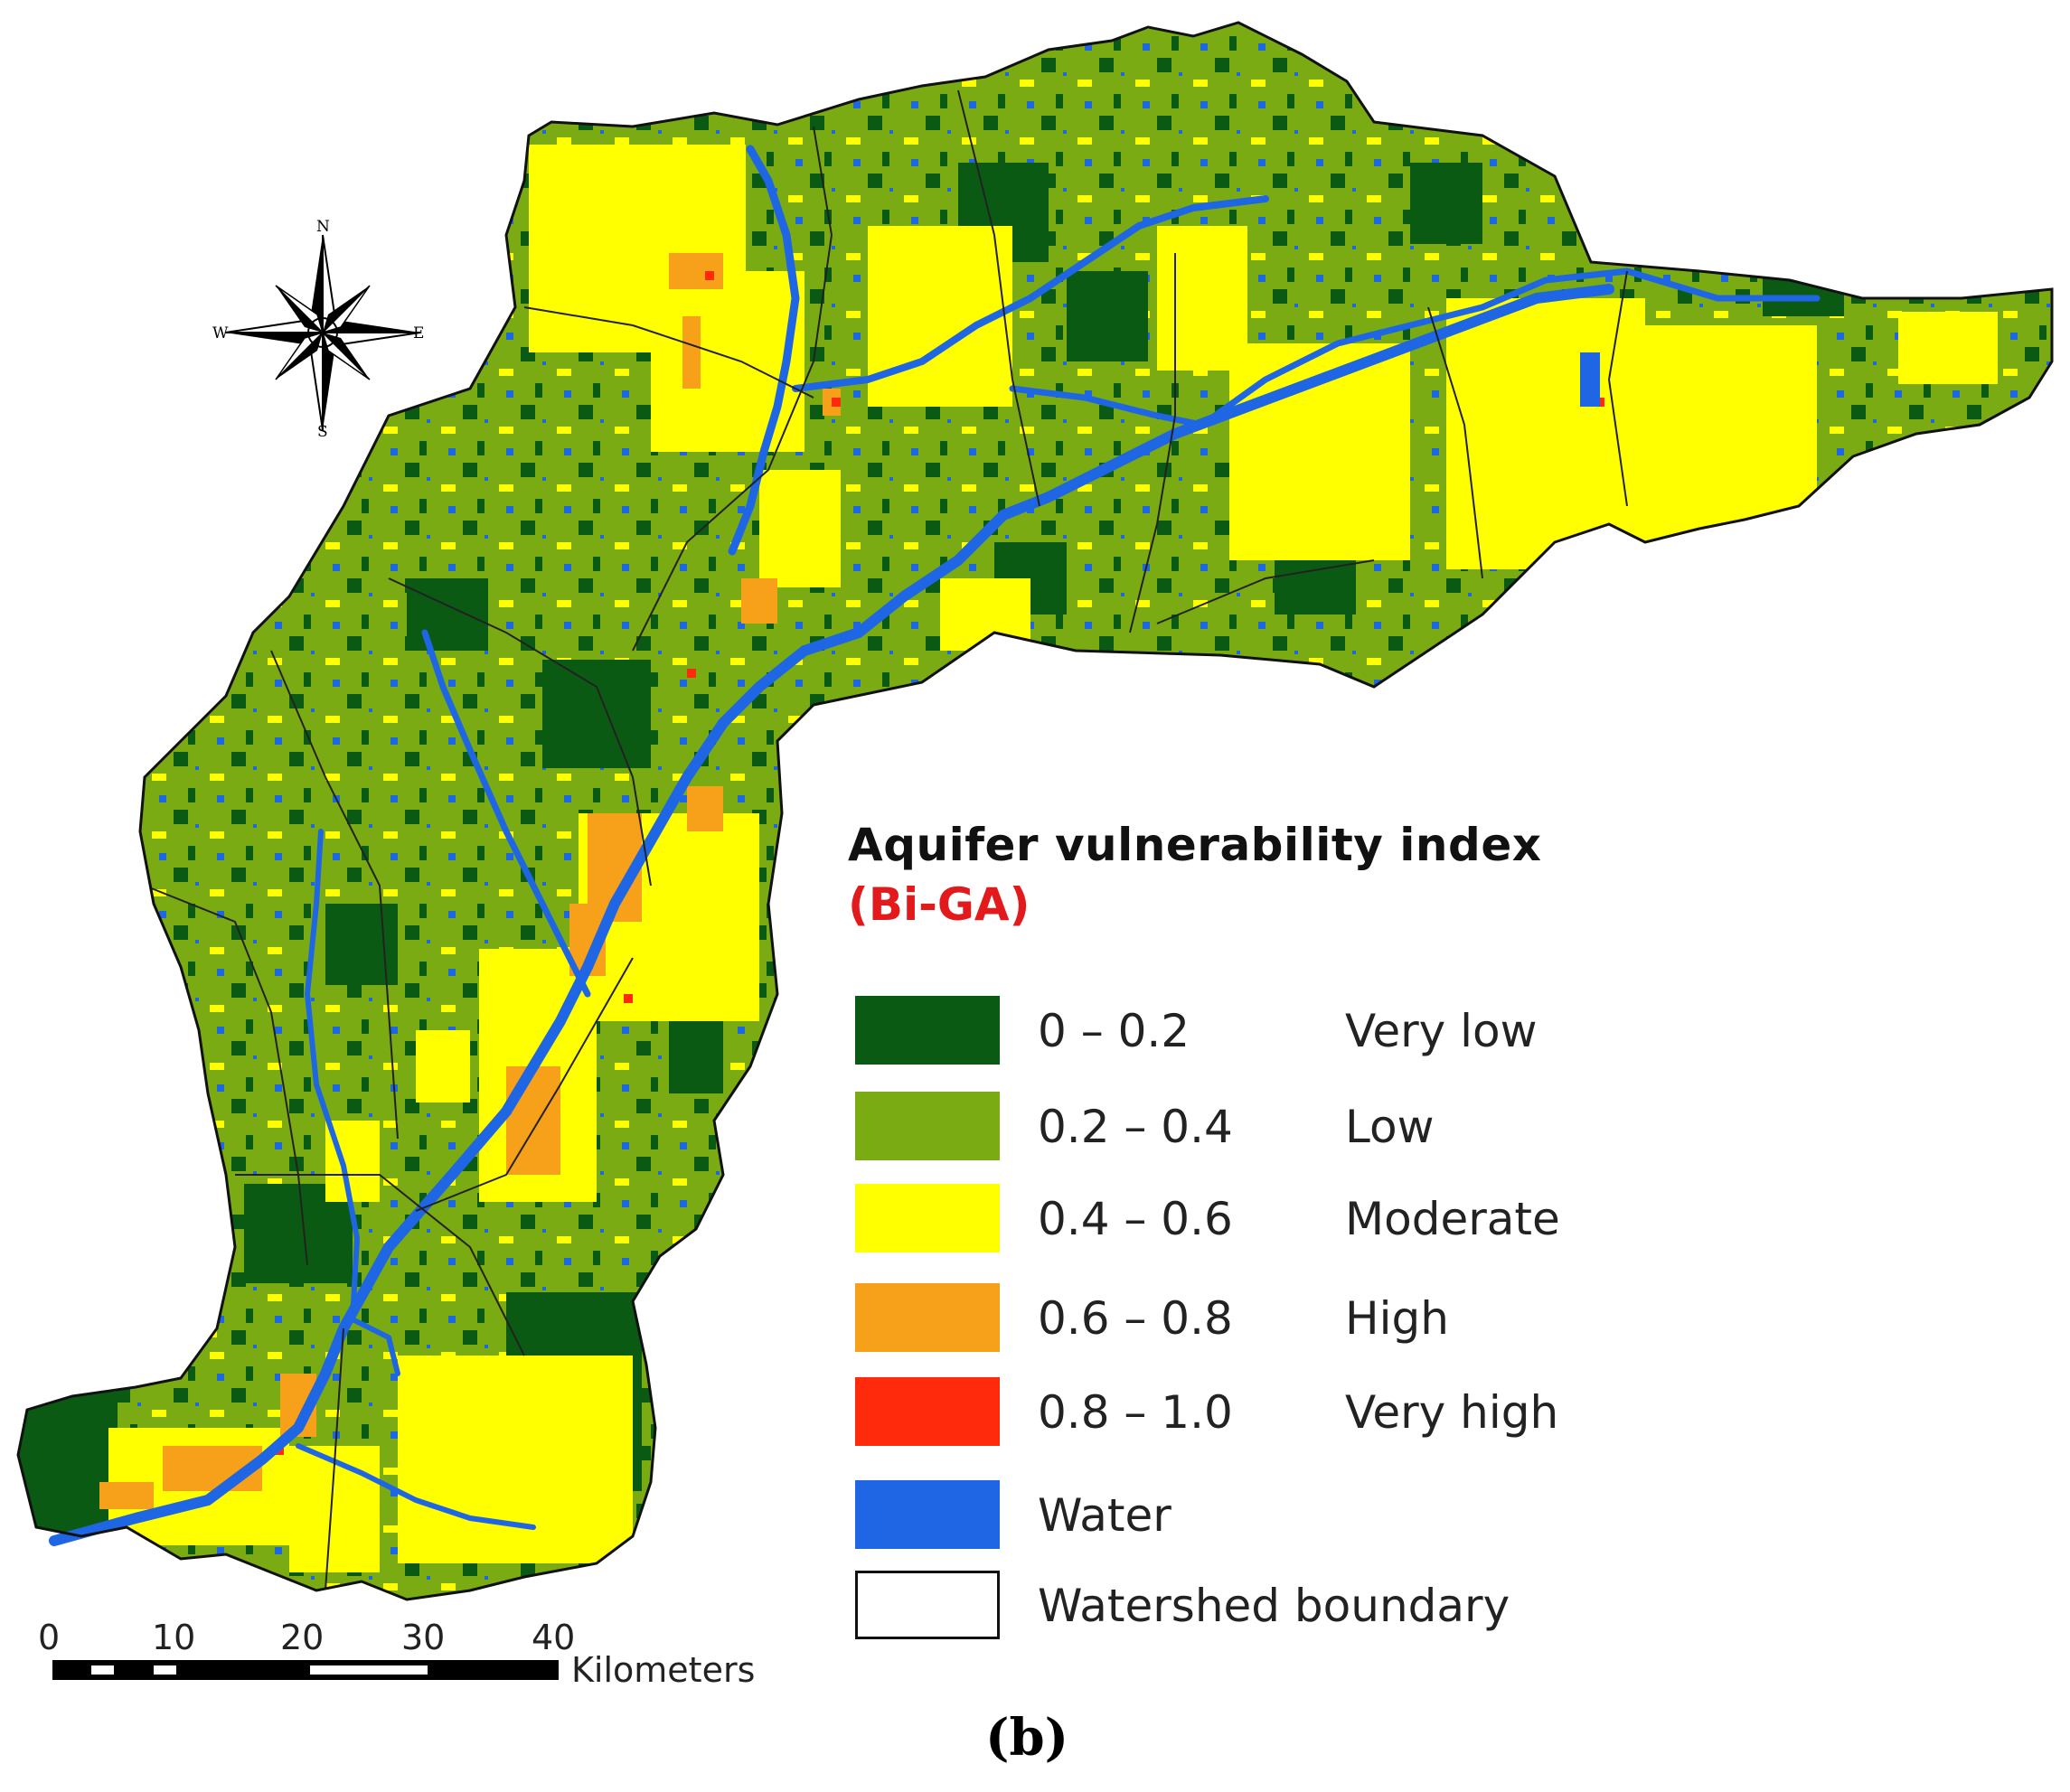  Describe the element at coordinates (1114, 1031) in the screenshot. I see `legend-range: 0 – 0.2` at that location.